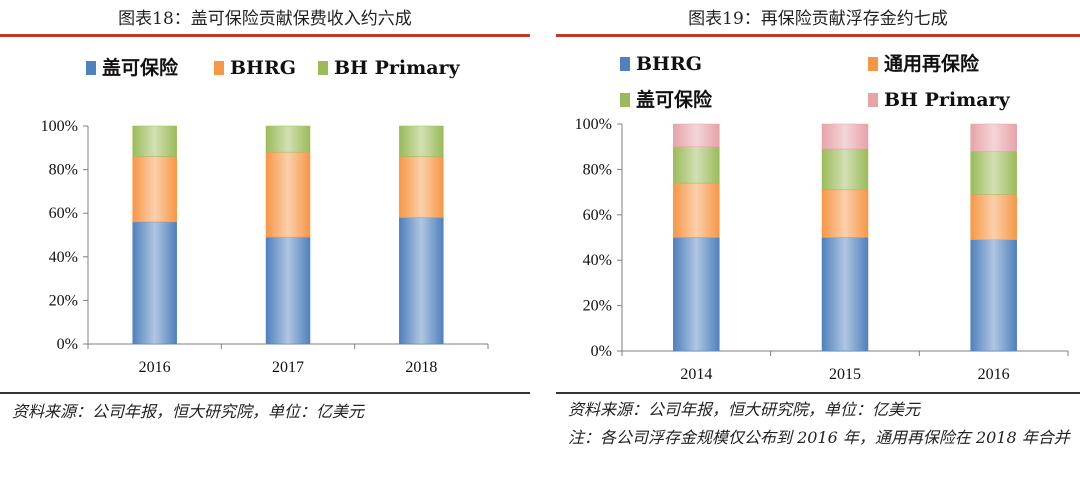 Image resolution: width=1080 pixels, height=488 pixels. Describe the element at coordinates (819, 437) in the screenshot. I see `note-line: 注：各公司浮存金规模仅公布到 2016 年，通用再保险在 2018 年合并` at that location.